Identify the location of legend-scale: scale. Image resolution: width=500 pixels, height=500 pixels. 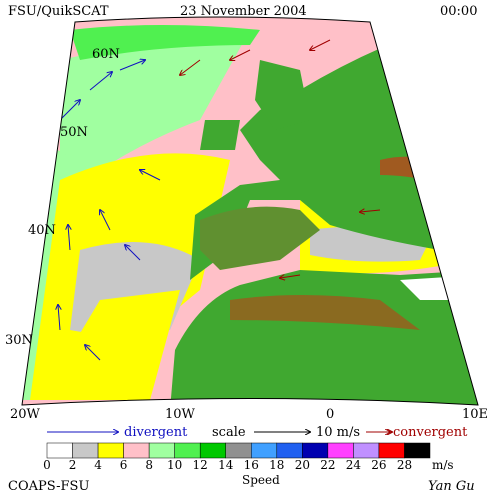
(229, 432).